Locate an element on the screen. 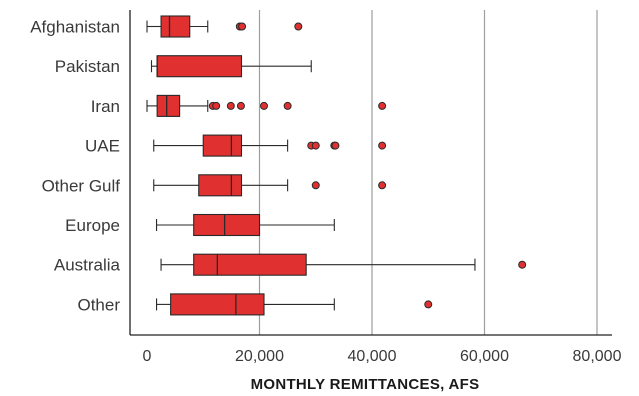 This screenshot has height=396, width=639. box-iran is located at coordinates (266, 105).